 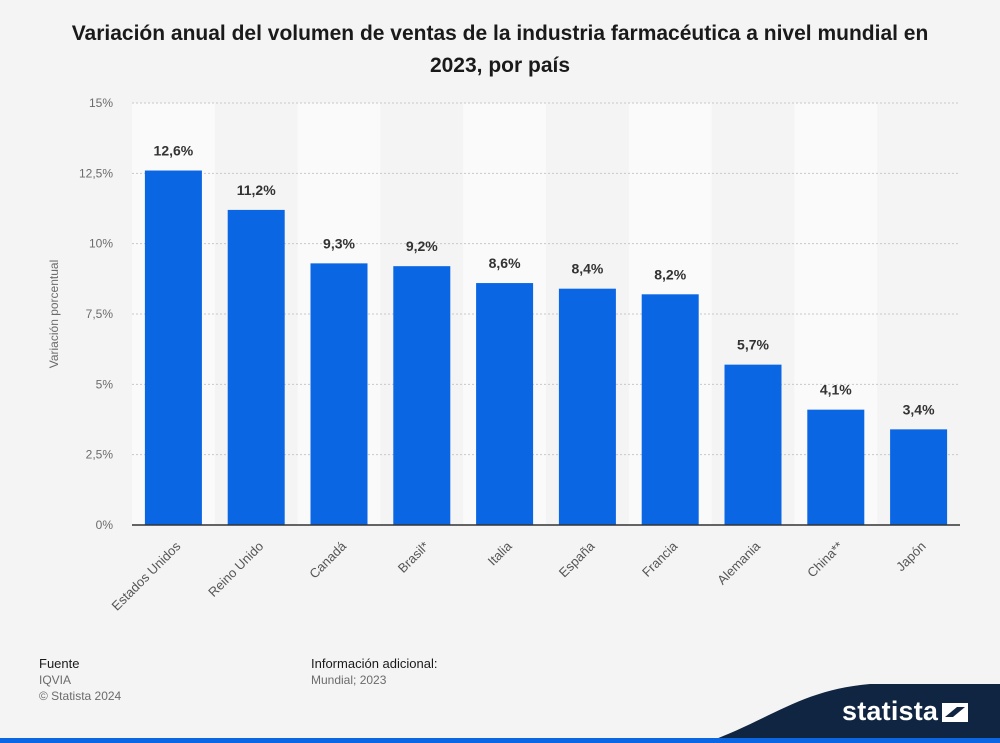 I want to click on bar-value-label: 9,3%, so click(x=339, y=243).